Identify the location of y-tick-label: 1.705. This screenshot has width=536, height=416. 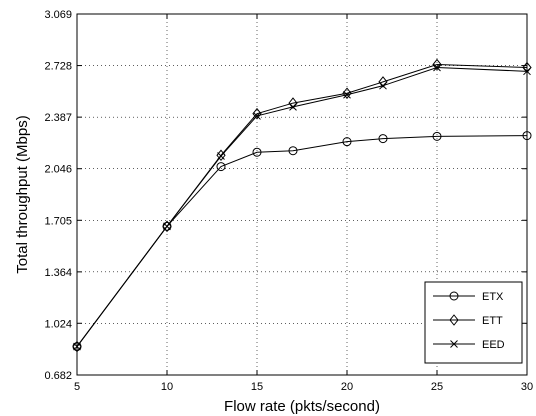
(58, 221).